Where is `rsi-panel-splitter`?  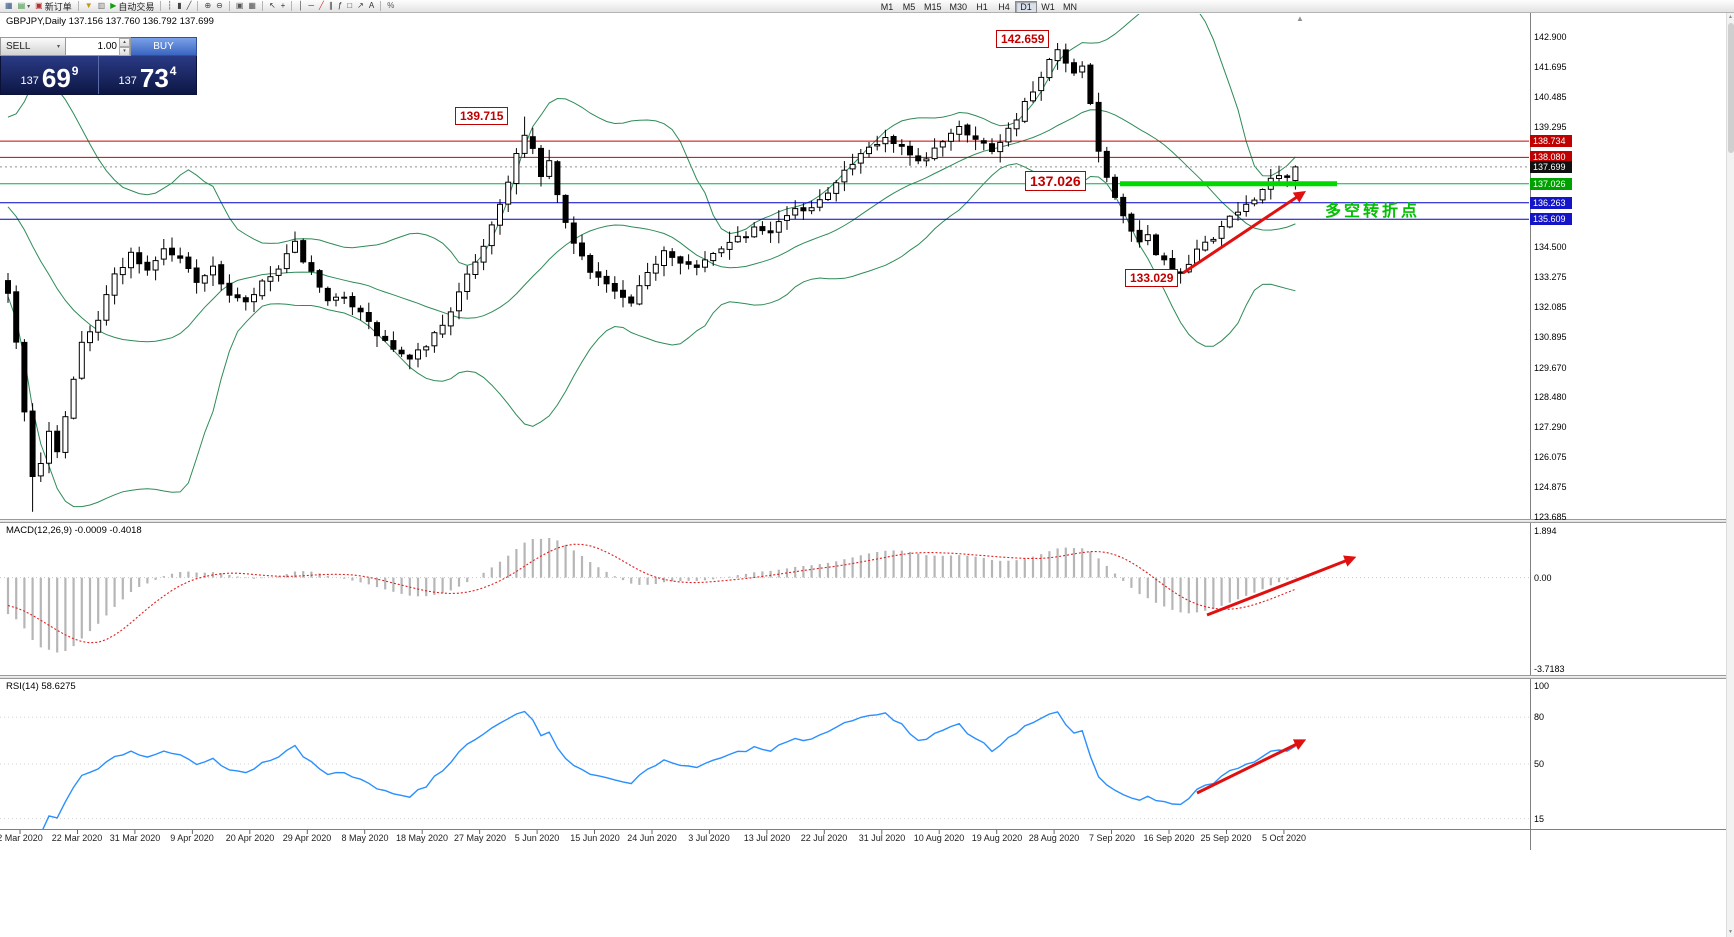
rsi-panel-splitter is located at coordinates (863, 677).